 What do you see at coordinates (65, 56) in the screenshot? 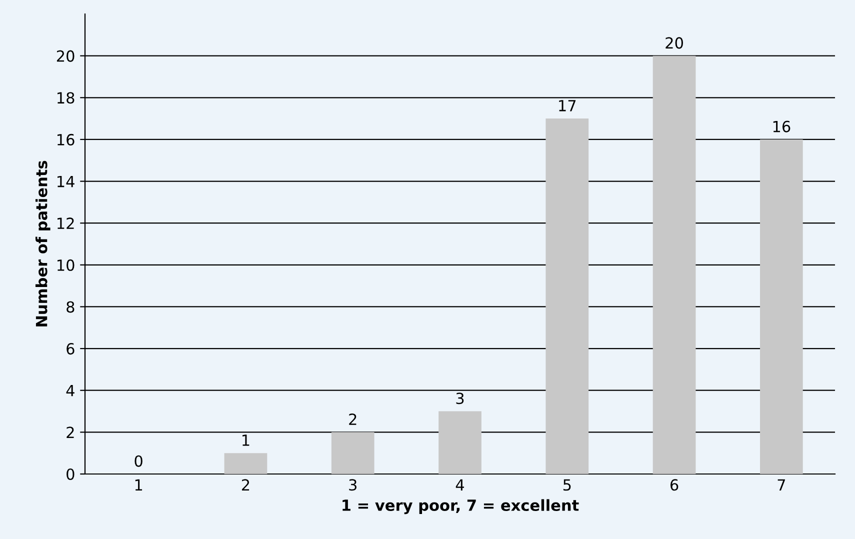
I see `y-tick-label: 20` at bounding box center [65, 56].